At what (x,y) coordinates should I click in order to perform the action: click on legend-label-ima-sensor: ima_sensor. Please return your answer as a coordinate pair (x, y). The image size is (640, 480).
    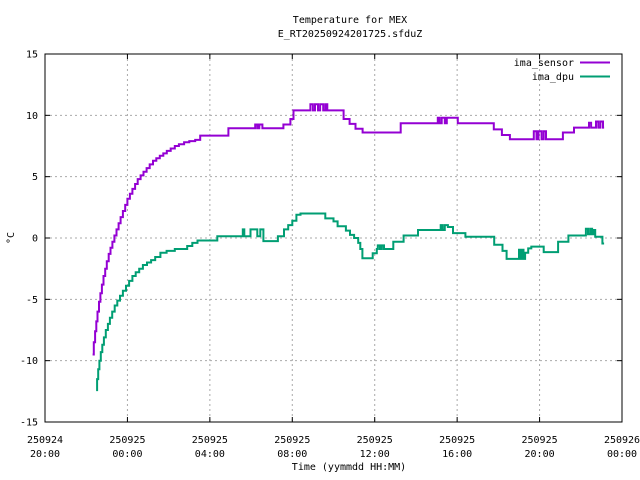
    Looking at the image, I should click on (544, 63).